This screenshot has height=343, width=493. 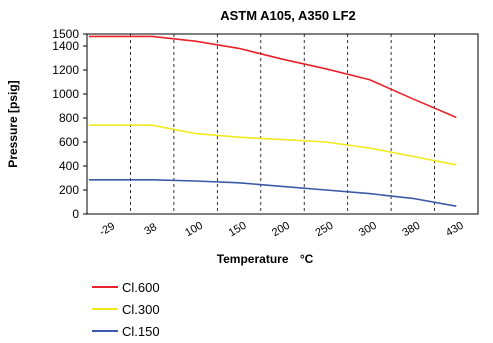 I want to click on x-axis-ticks: -29 38 100 150 200 250 300 380 430, so click(x=281, y=230).